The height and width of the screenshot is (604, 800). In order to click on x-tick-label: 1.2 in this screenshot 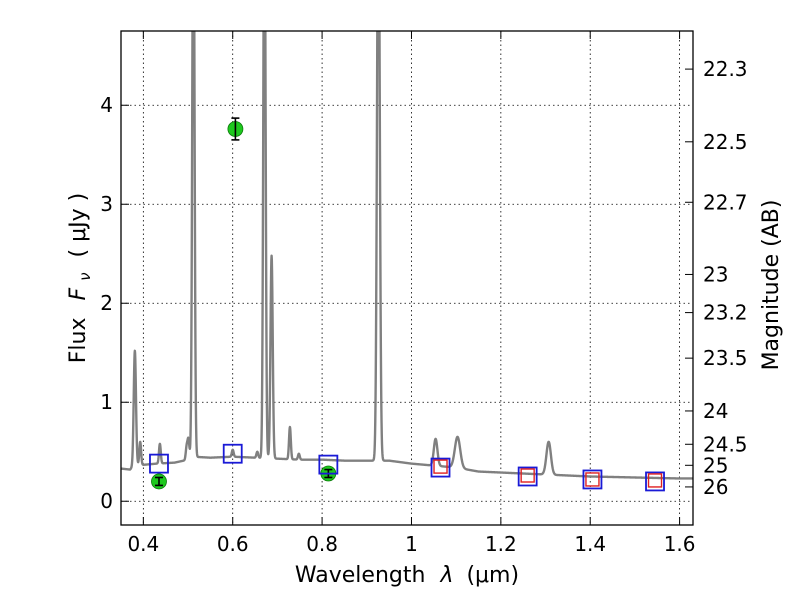, I will do `click(501, 544)`.